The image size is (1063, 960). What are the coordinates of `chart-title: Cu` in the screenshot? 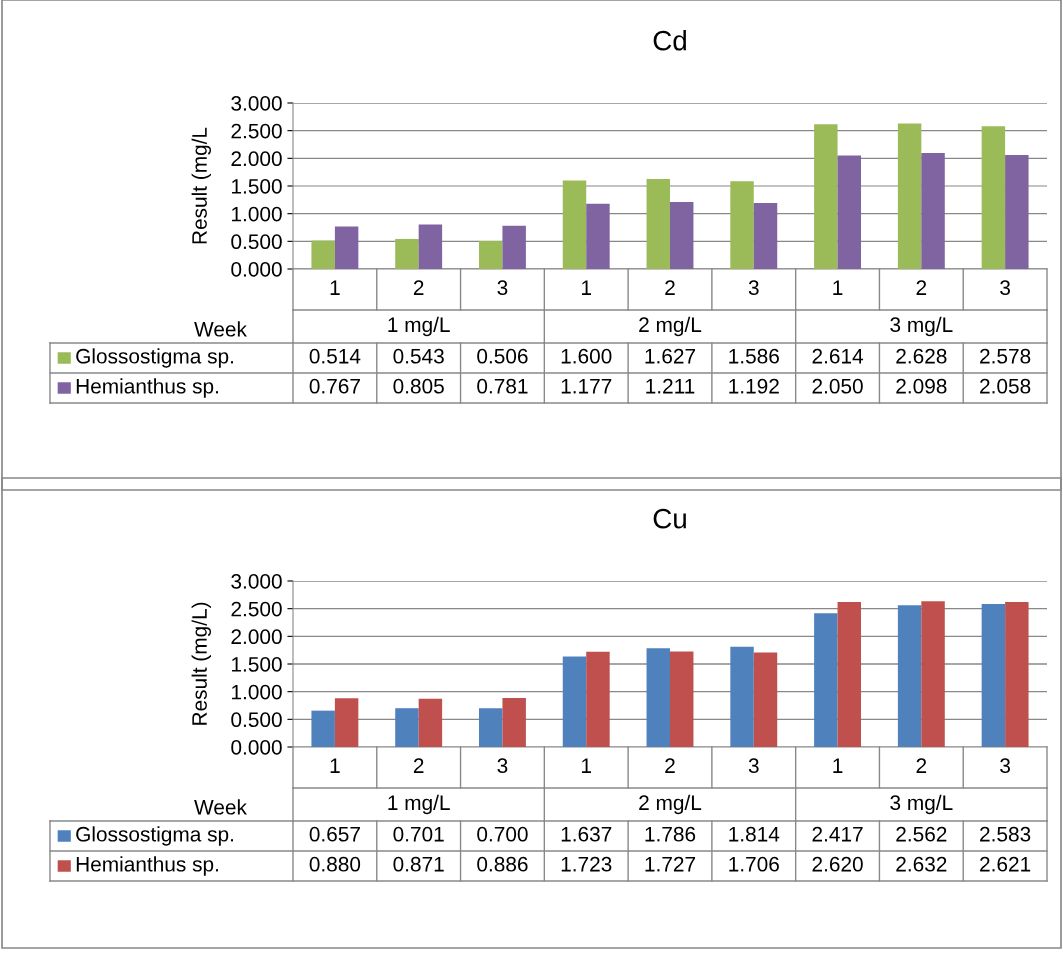 It's located at (669, 518).